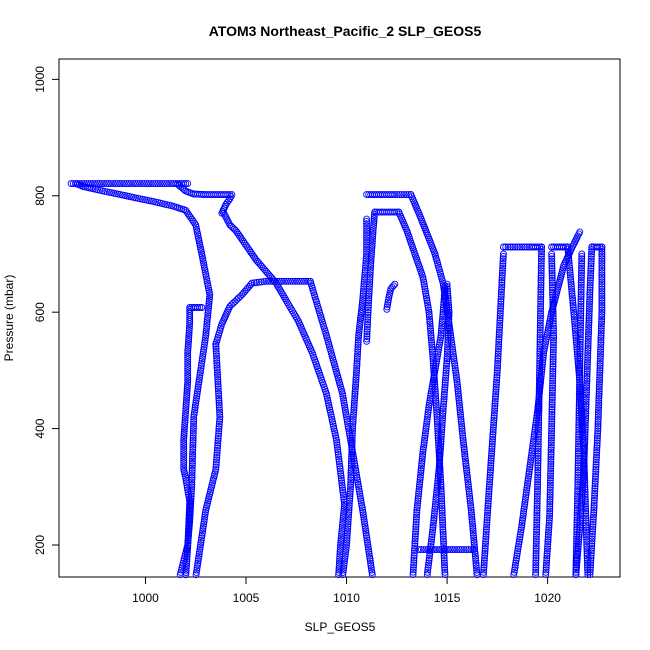  What do you see at coordinates (340, 627) in the screenshot?
I see `x-axis-label: SLP_GEOS5` at bounding box center [340, 627].